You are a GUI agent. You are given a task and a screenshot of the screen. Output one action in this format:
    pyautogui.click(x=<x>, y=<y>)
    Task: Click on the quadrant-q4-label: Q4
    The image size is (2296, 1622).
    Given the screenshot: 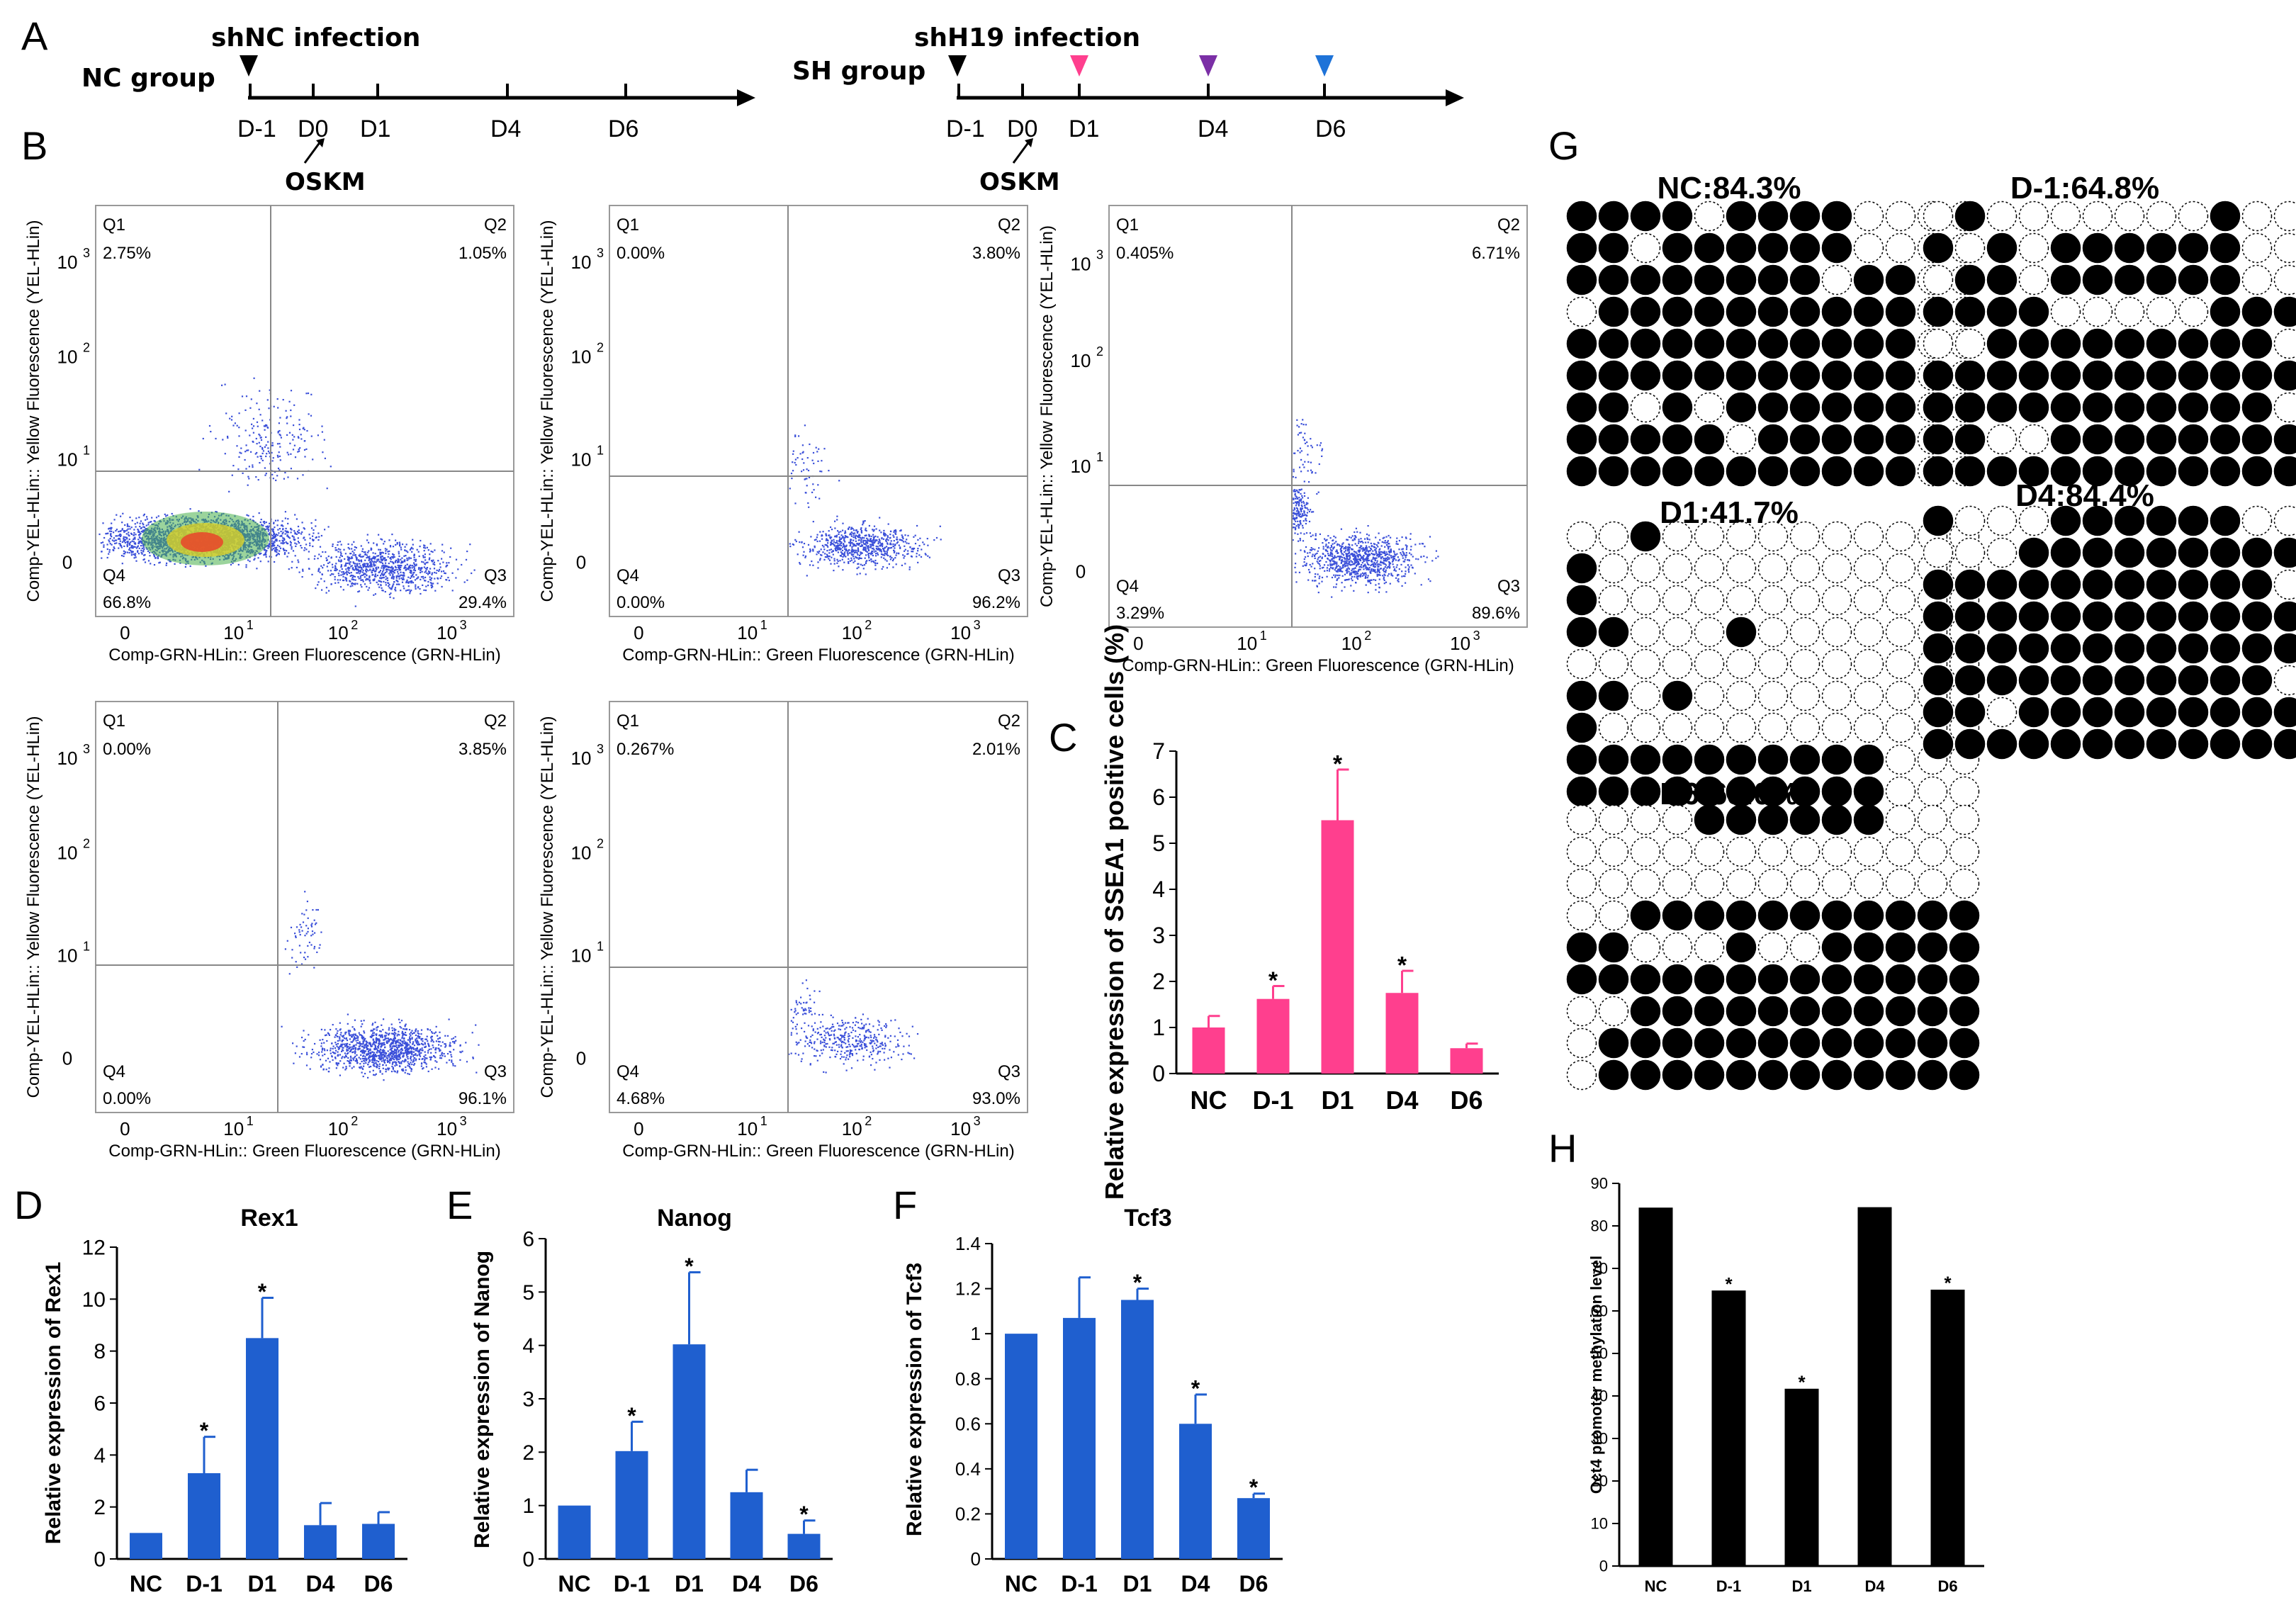 What is the action you would take?
    pyautogui.click(x=114, y=575)
    